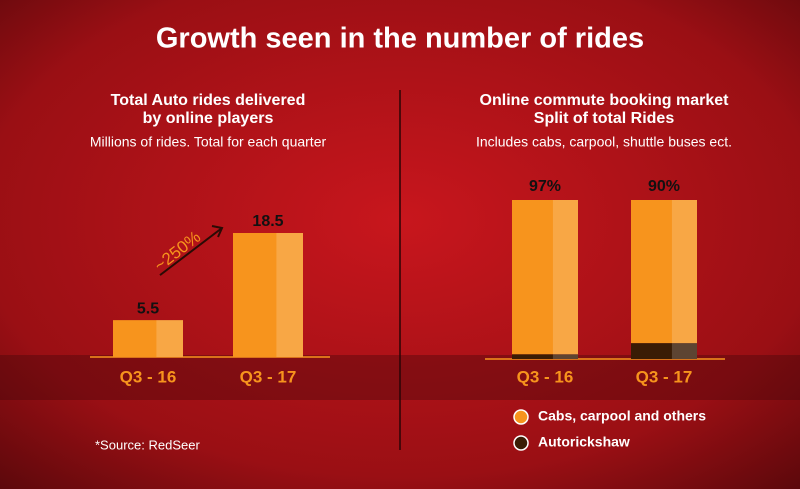 The image size is (800, 489). Describe the element at coordinates (217, 231) in the screenshot. I see `growth-arrowhead` at that location.